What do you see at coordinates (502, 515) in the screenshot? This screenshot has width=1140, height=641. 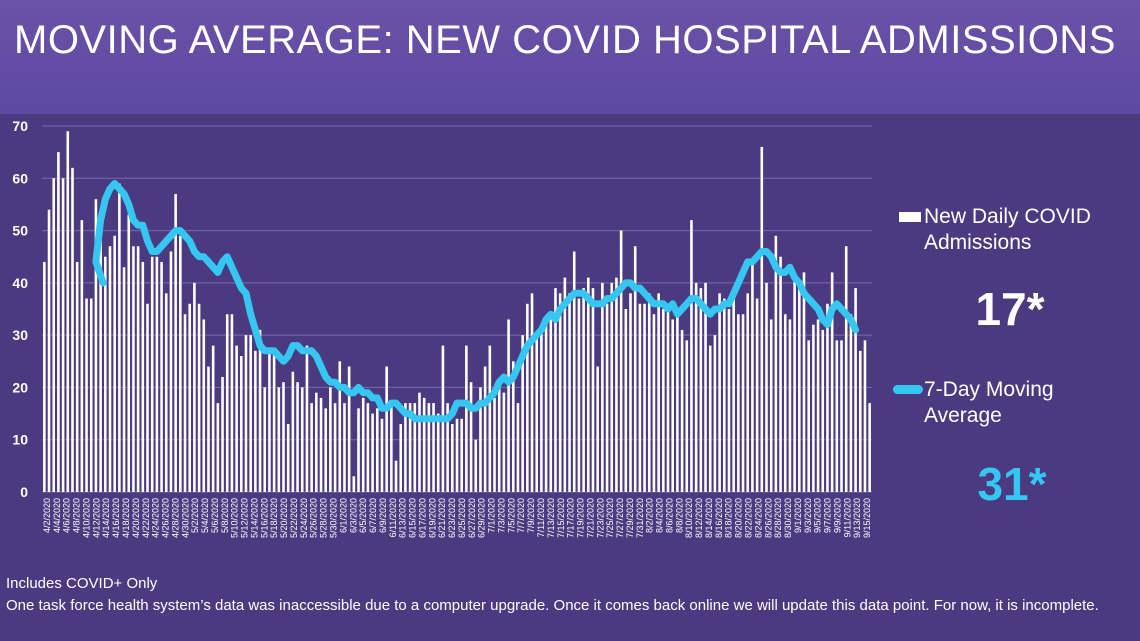 I see `x-tick-label: 7/3/2020` at bounding box center [502, 515].